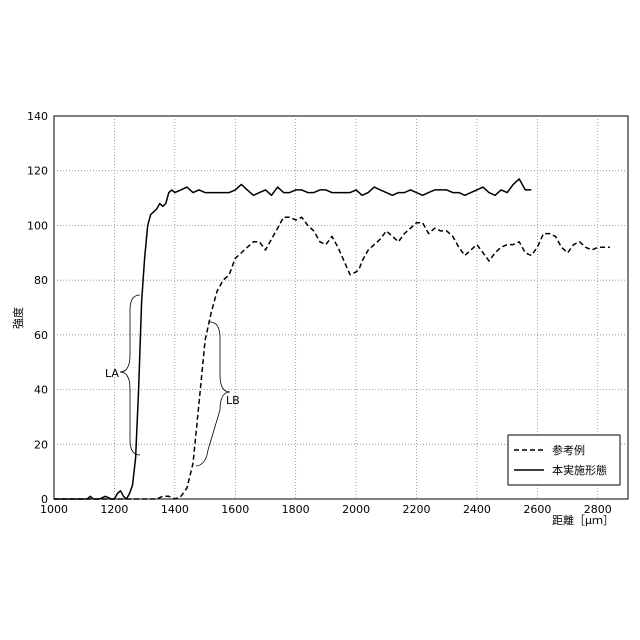  Describe the element at coordinates (112, 373) in the screenshot. I see `annotation-la: LA` at that location.